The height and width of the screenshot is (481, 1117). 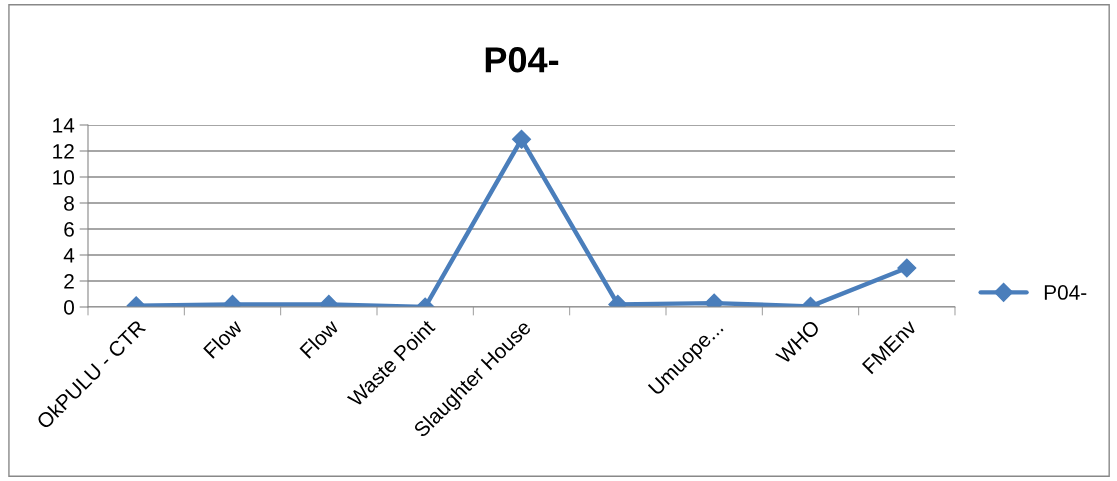 What do you see at coordinates (1065, 292) in the screenshot?
I see `legend-label: P04-` at bounding box center [1065, 292].